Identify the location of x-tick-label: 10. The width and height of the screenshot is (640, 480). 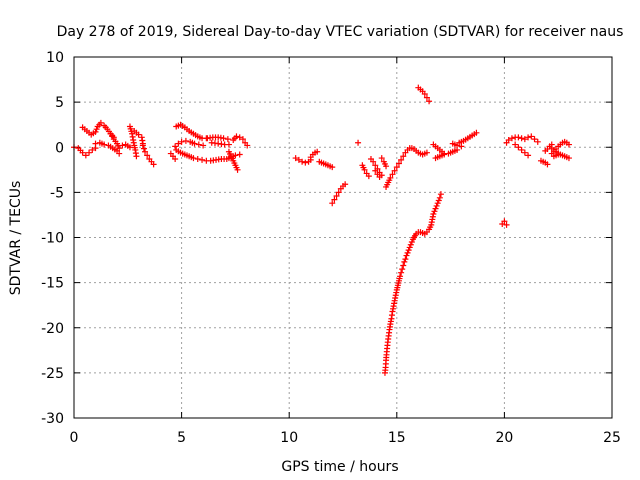
(289, 438).